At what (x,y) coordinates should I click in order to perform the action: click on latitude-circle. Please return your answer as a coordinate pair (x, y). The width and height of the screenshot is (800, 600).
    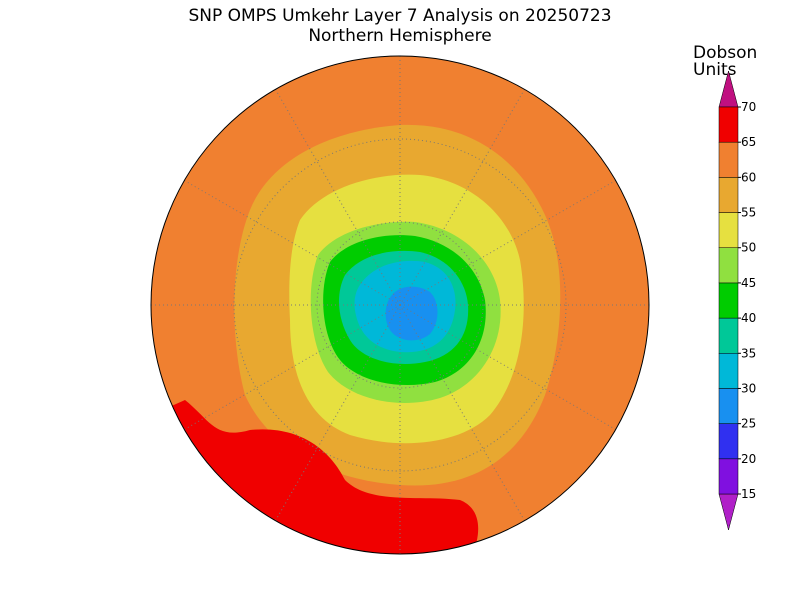
    Looking at the image, I should click on (400, 305).